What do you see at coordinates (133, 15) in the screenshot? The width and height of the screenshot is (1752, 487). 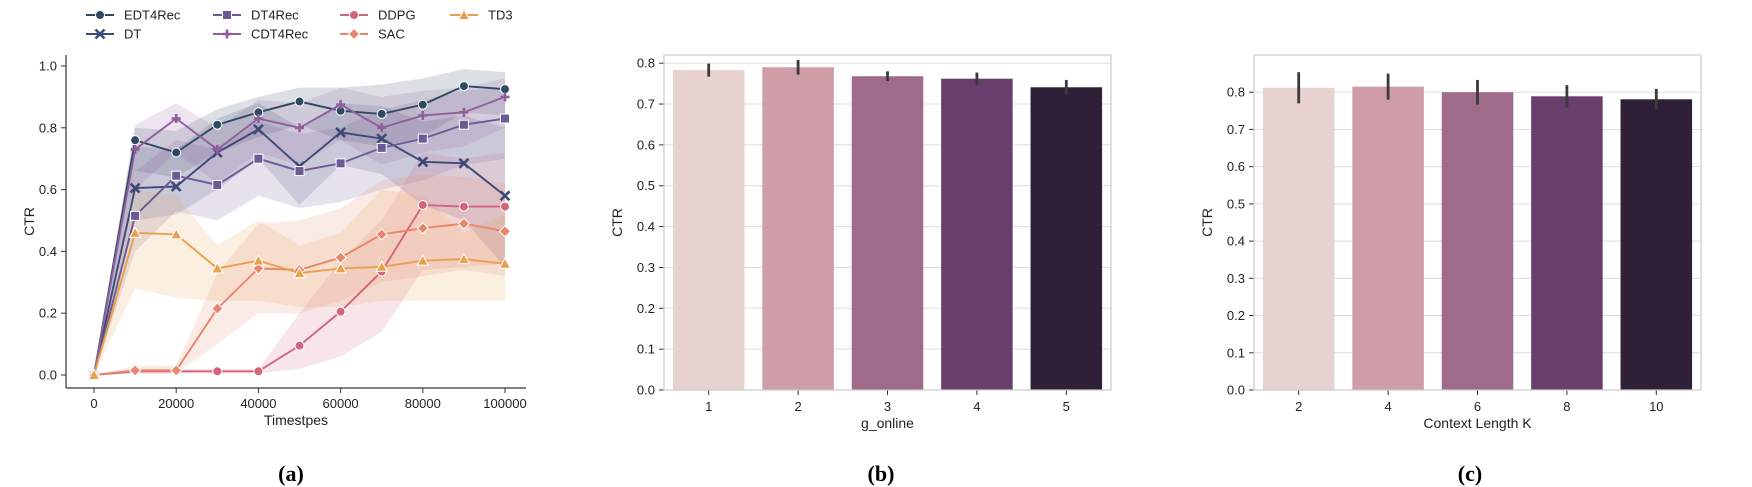 I see `legend-entry: EDT4Rec` at bounding box center [133, 15].